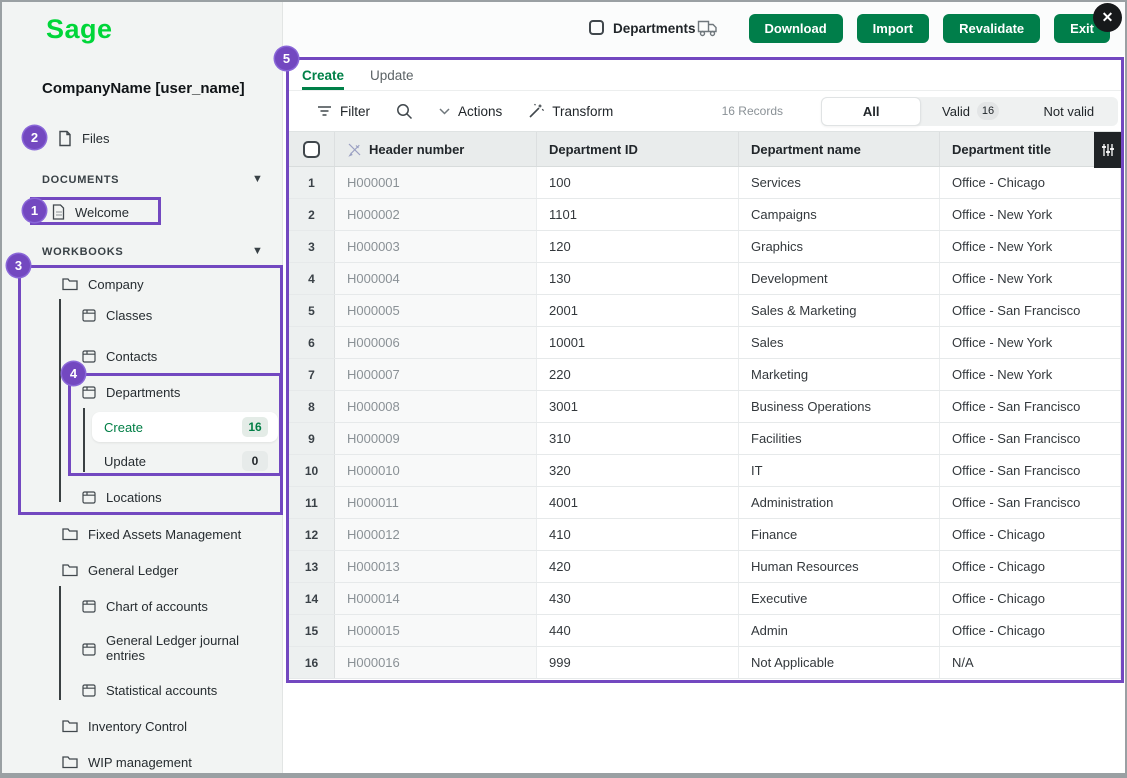 The width and height of the screenshot is (1127, 778). Describe the element at coordinates (83, 138) in the screenshot. I see `sidebar-item-files: Files` at that location.